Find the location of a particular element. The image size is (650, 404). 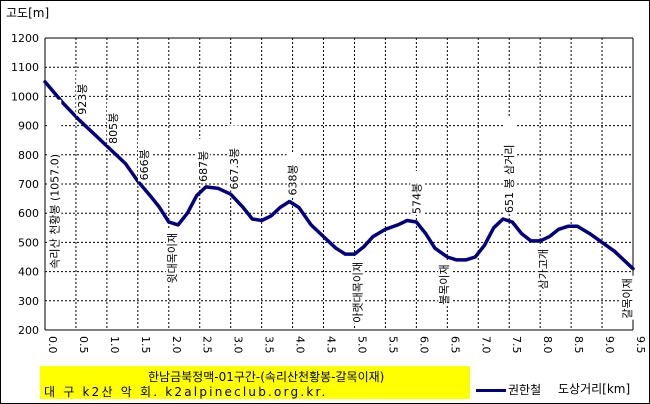

y-axis-label: 고도[m] is located at coordinates (28, 13).